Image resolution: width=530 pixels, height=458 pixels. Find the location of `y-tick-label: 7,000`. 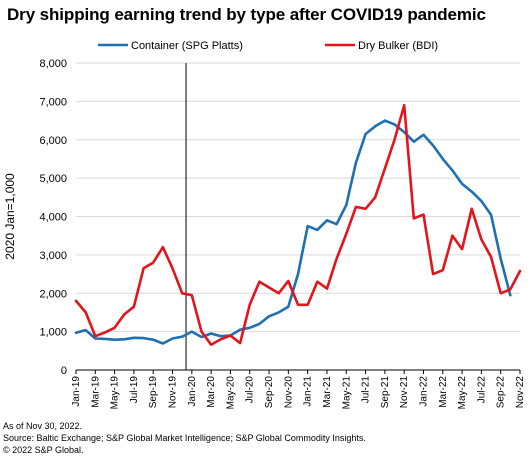

y-tick-label: 7,000 is located at coordinates (53, 102).